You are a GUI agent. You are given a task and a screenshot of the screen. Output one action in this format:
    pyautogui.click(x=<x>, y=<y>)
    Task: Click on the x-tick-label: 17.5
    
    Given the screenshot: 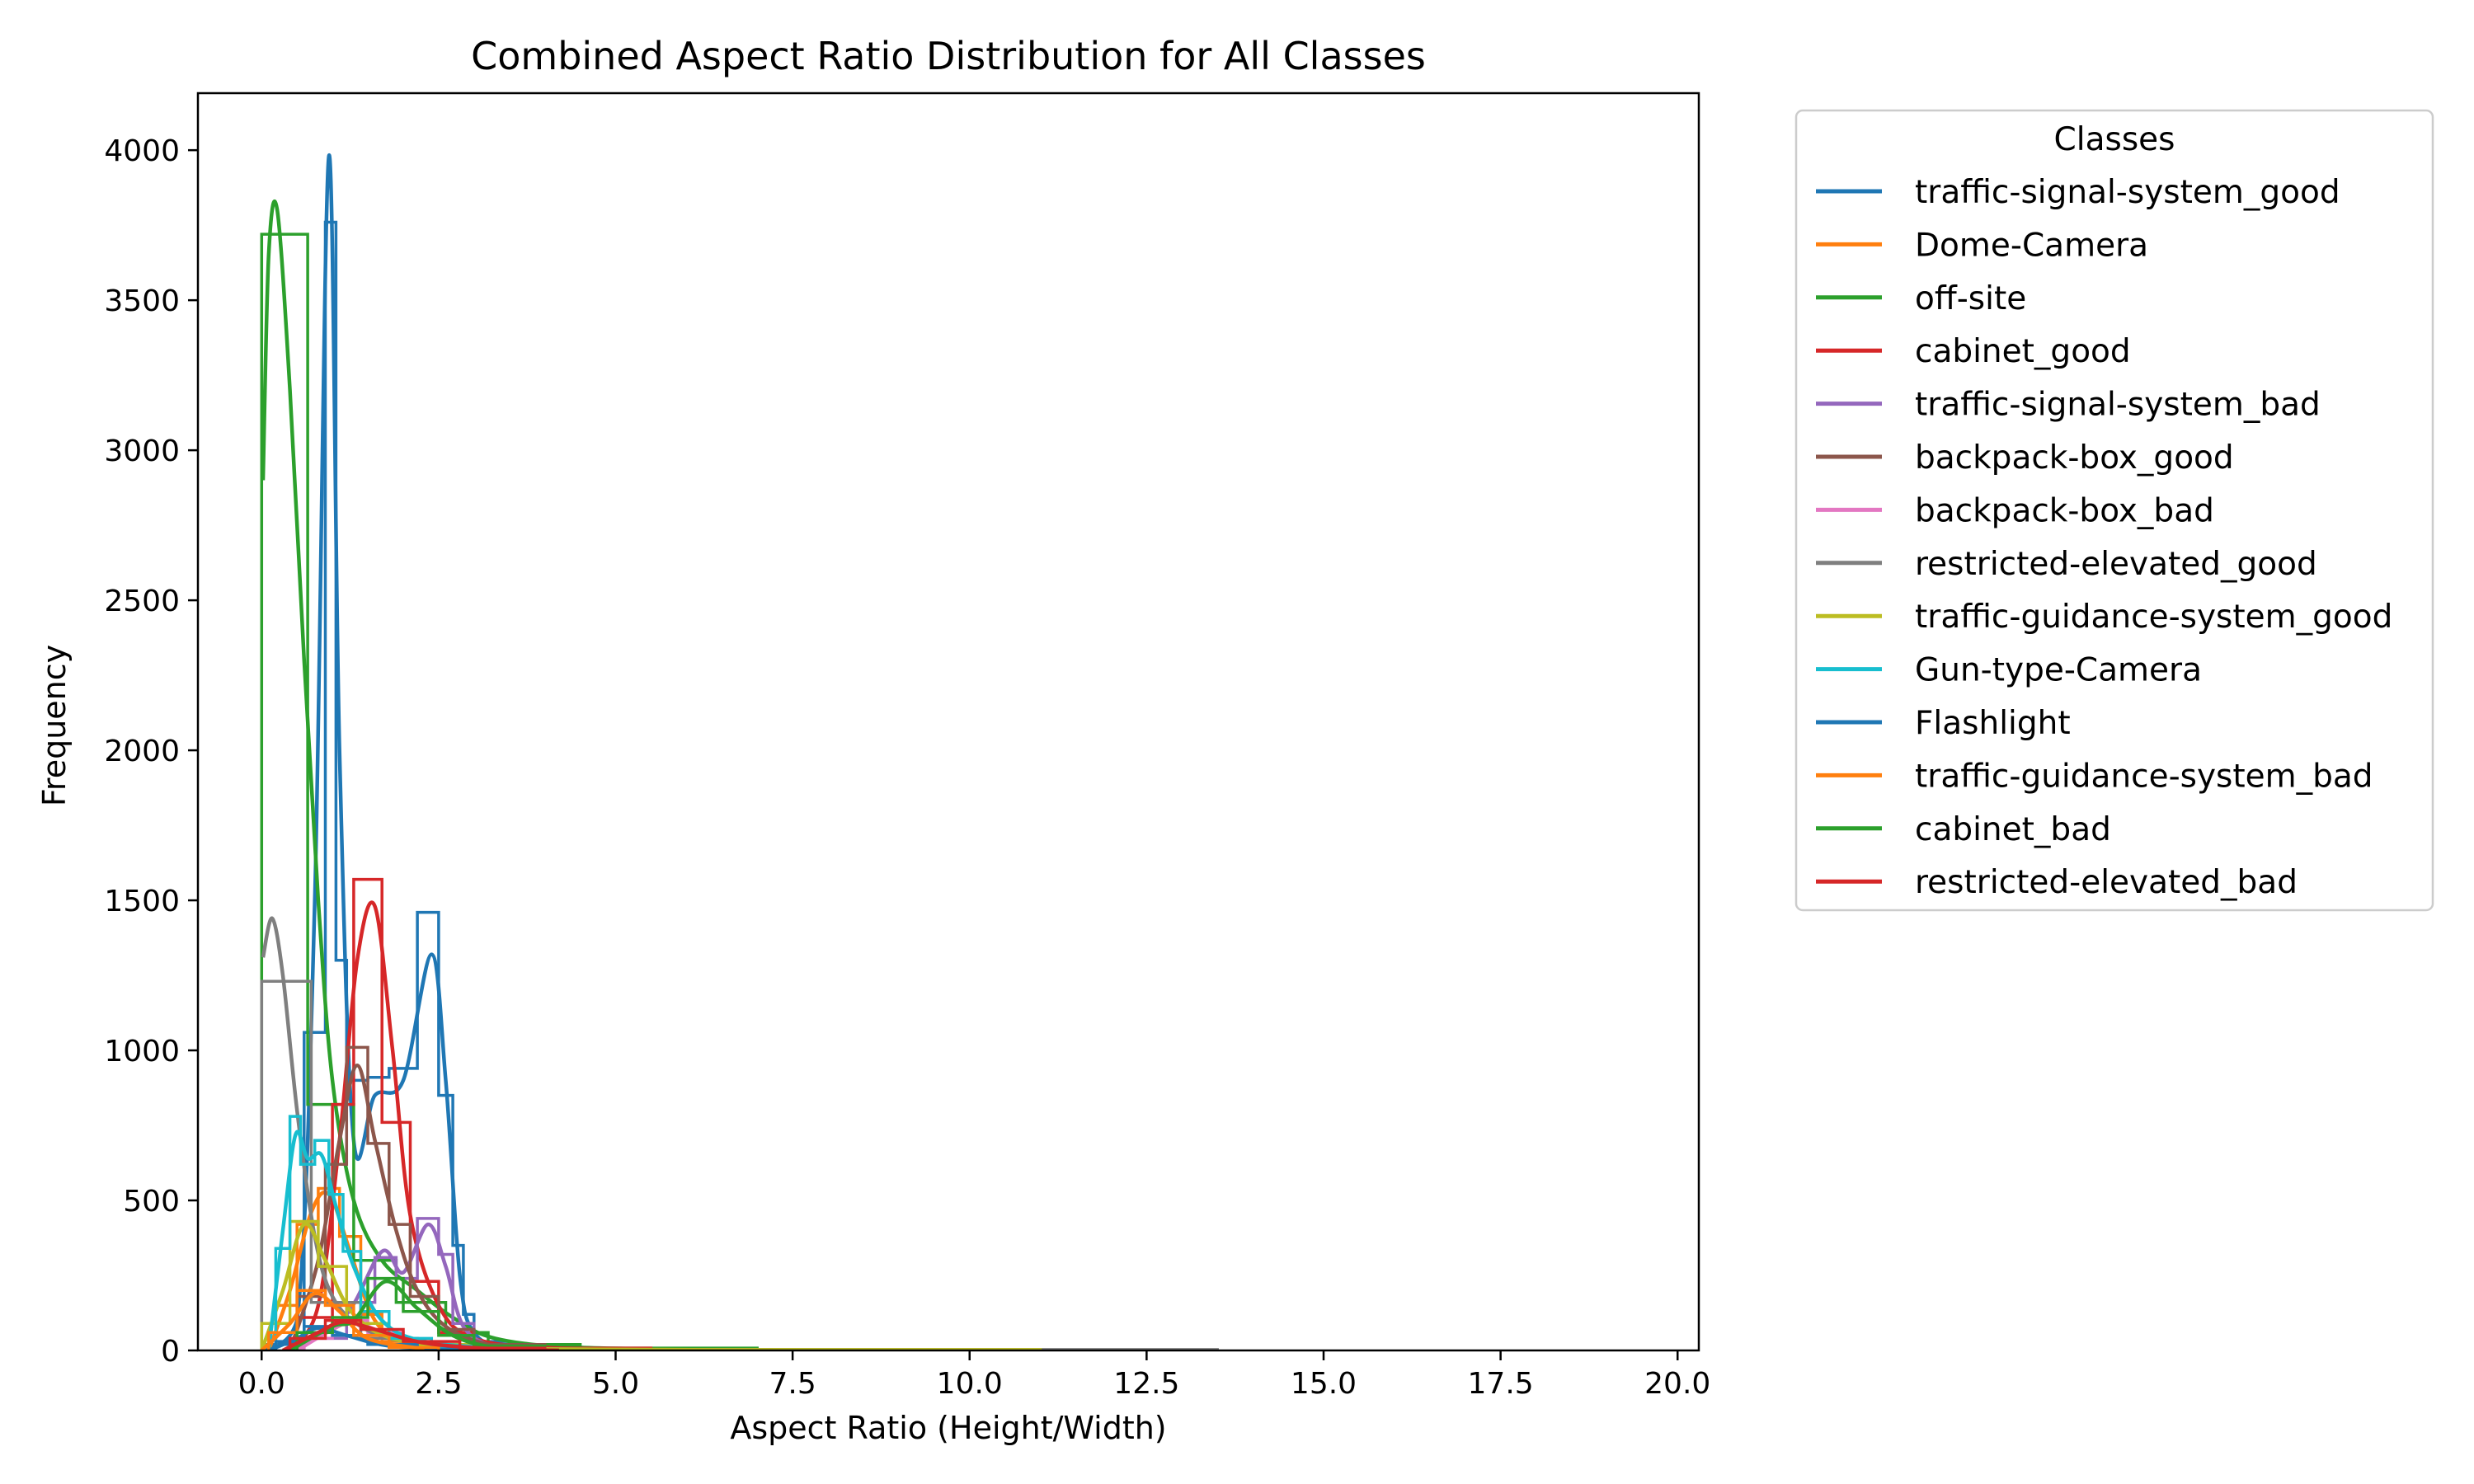 What is the action you would take?
    pyautogui.click(x=1501, y=1384)
    